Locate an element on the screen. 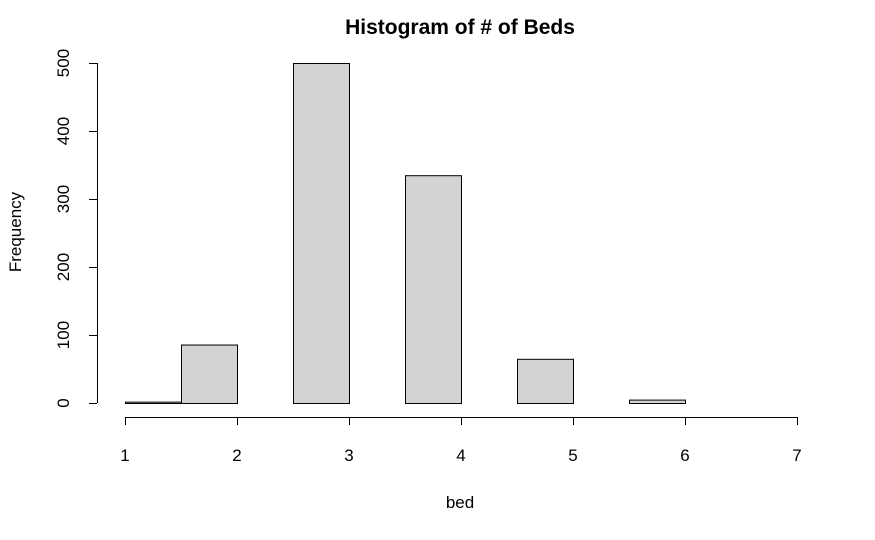 This screenshot has width=875, height=540. y-tick-label: 200 is located at coordinates (63, 267).